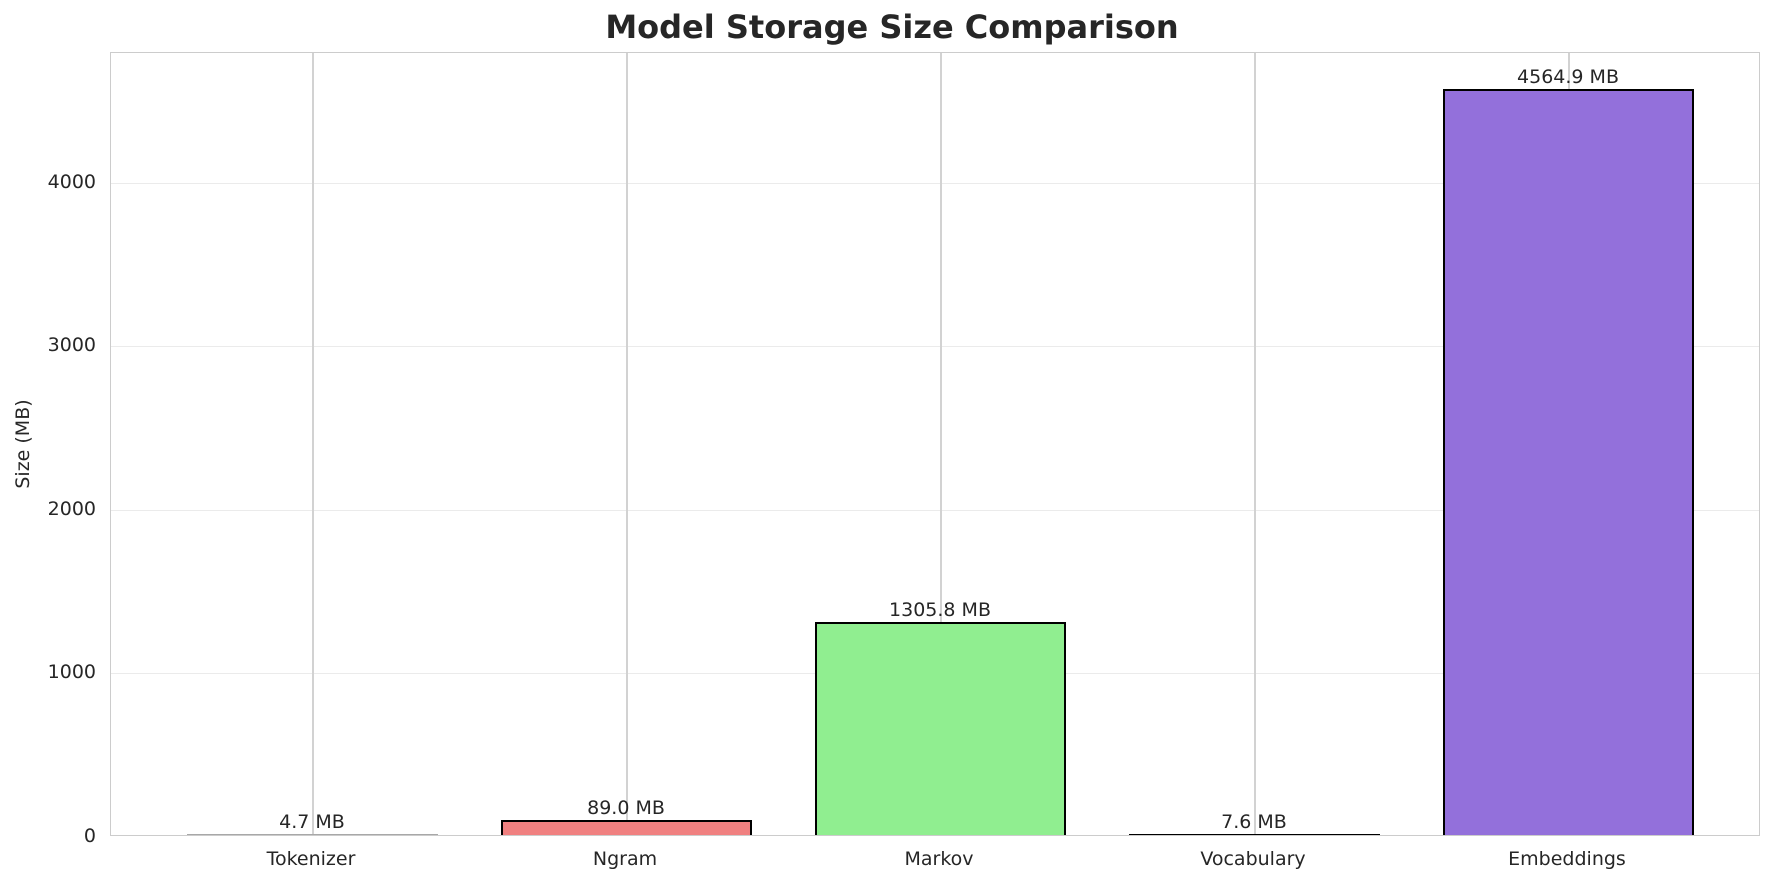 The height and width of the screenshot is (886, 1784). I want to click on bar-value-label: 1305.8 MB, so click(940, 609).